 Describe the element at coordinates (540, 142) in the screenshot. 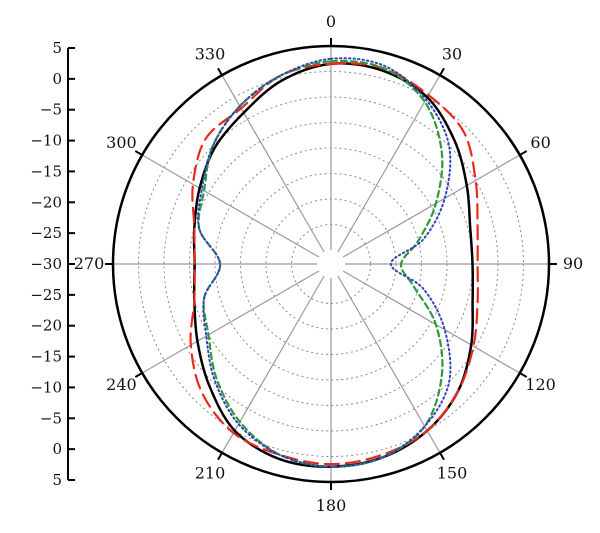

I see `angle-label: 60` at that location.